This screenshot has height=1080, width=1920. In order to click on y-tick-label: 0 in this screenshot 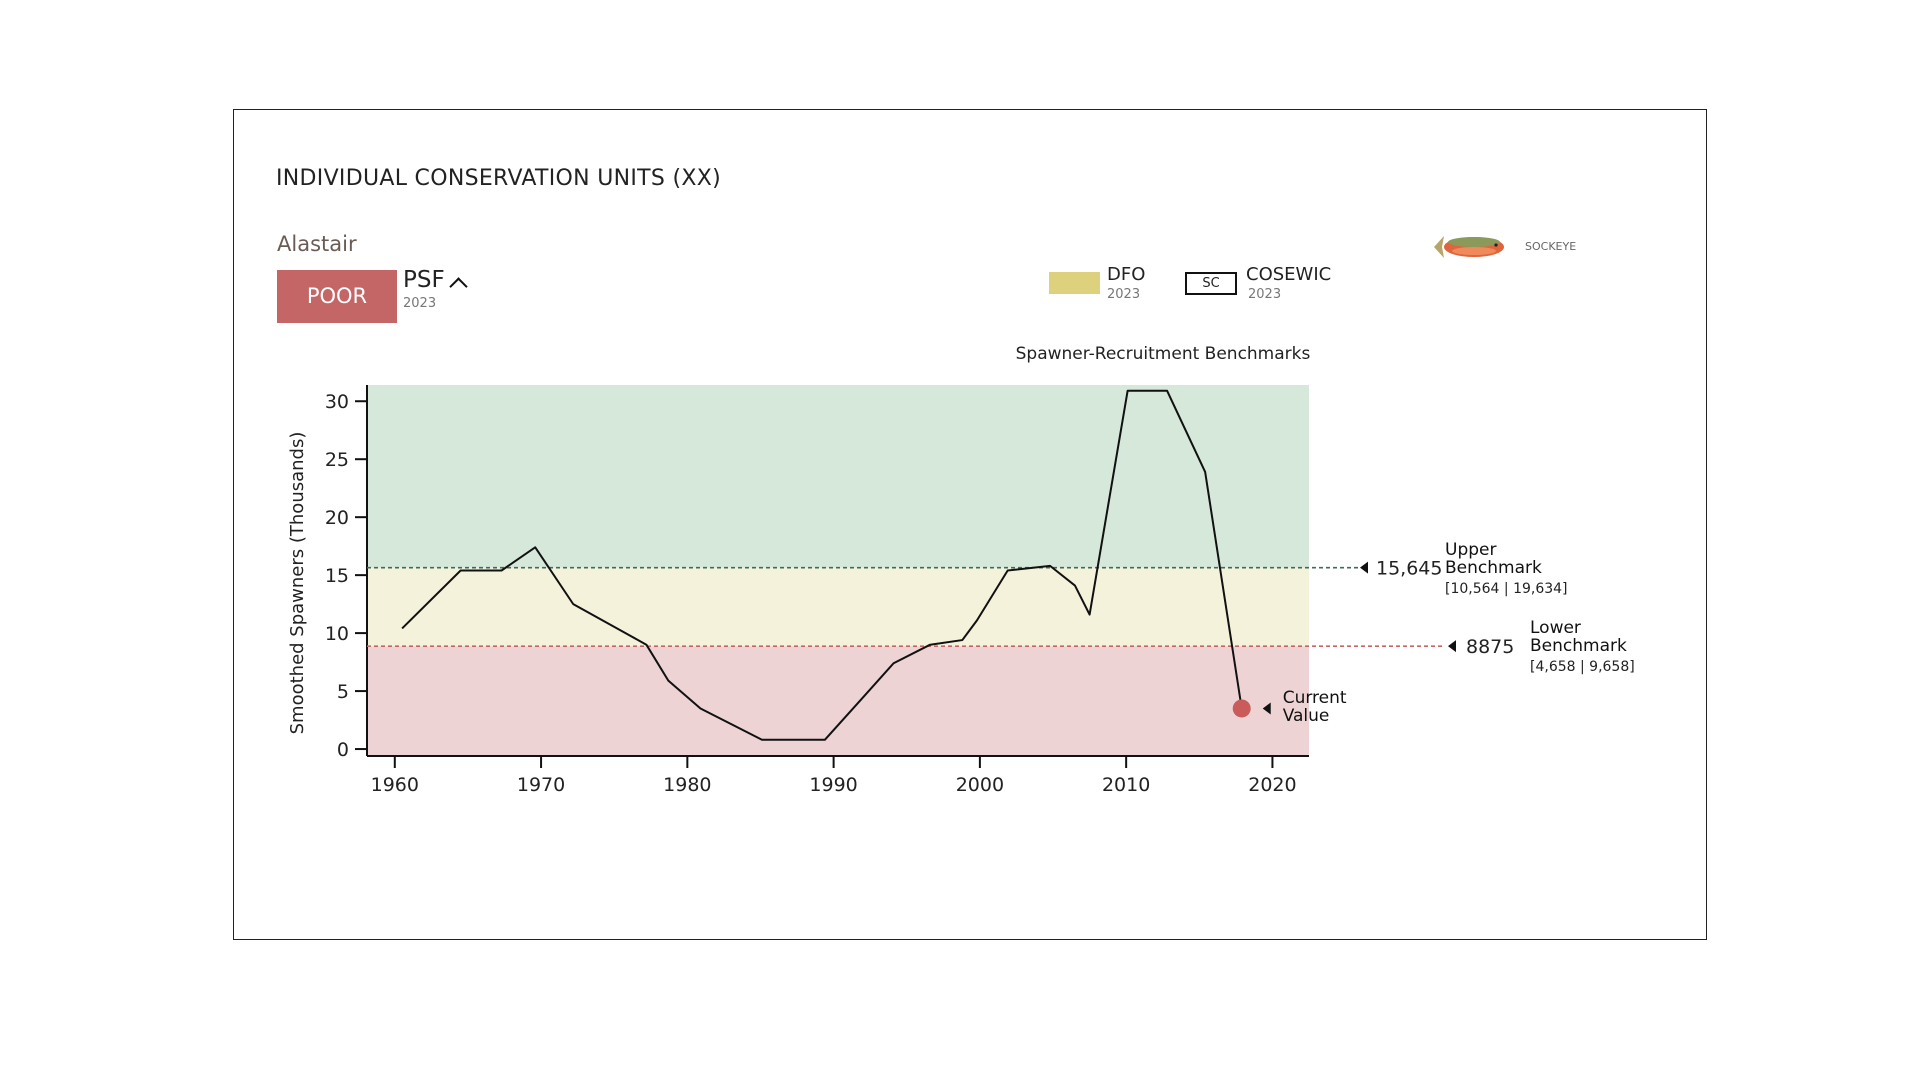, I will do `click(343, 750)`.